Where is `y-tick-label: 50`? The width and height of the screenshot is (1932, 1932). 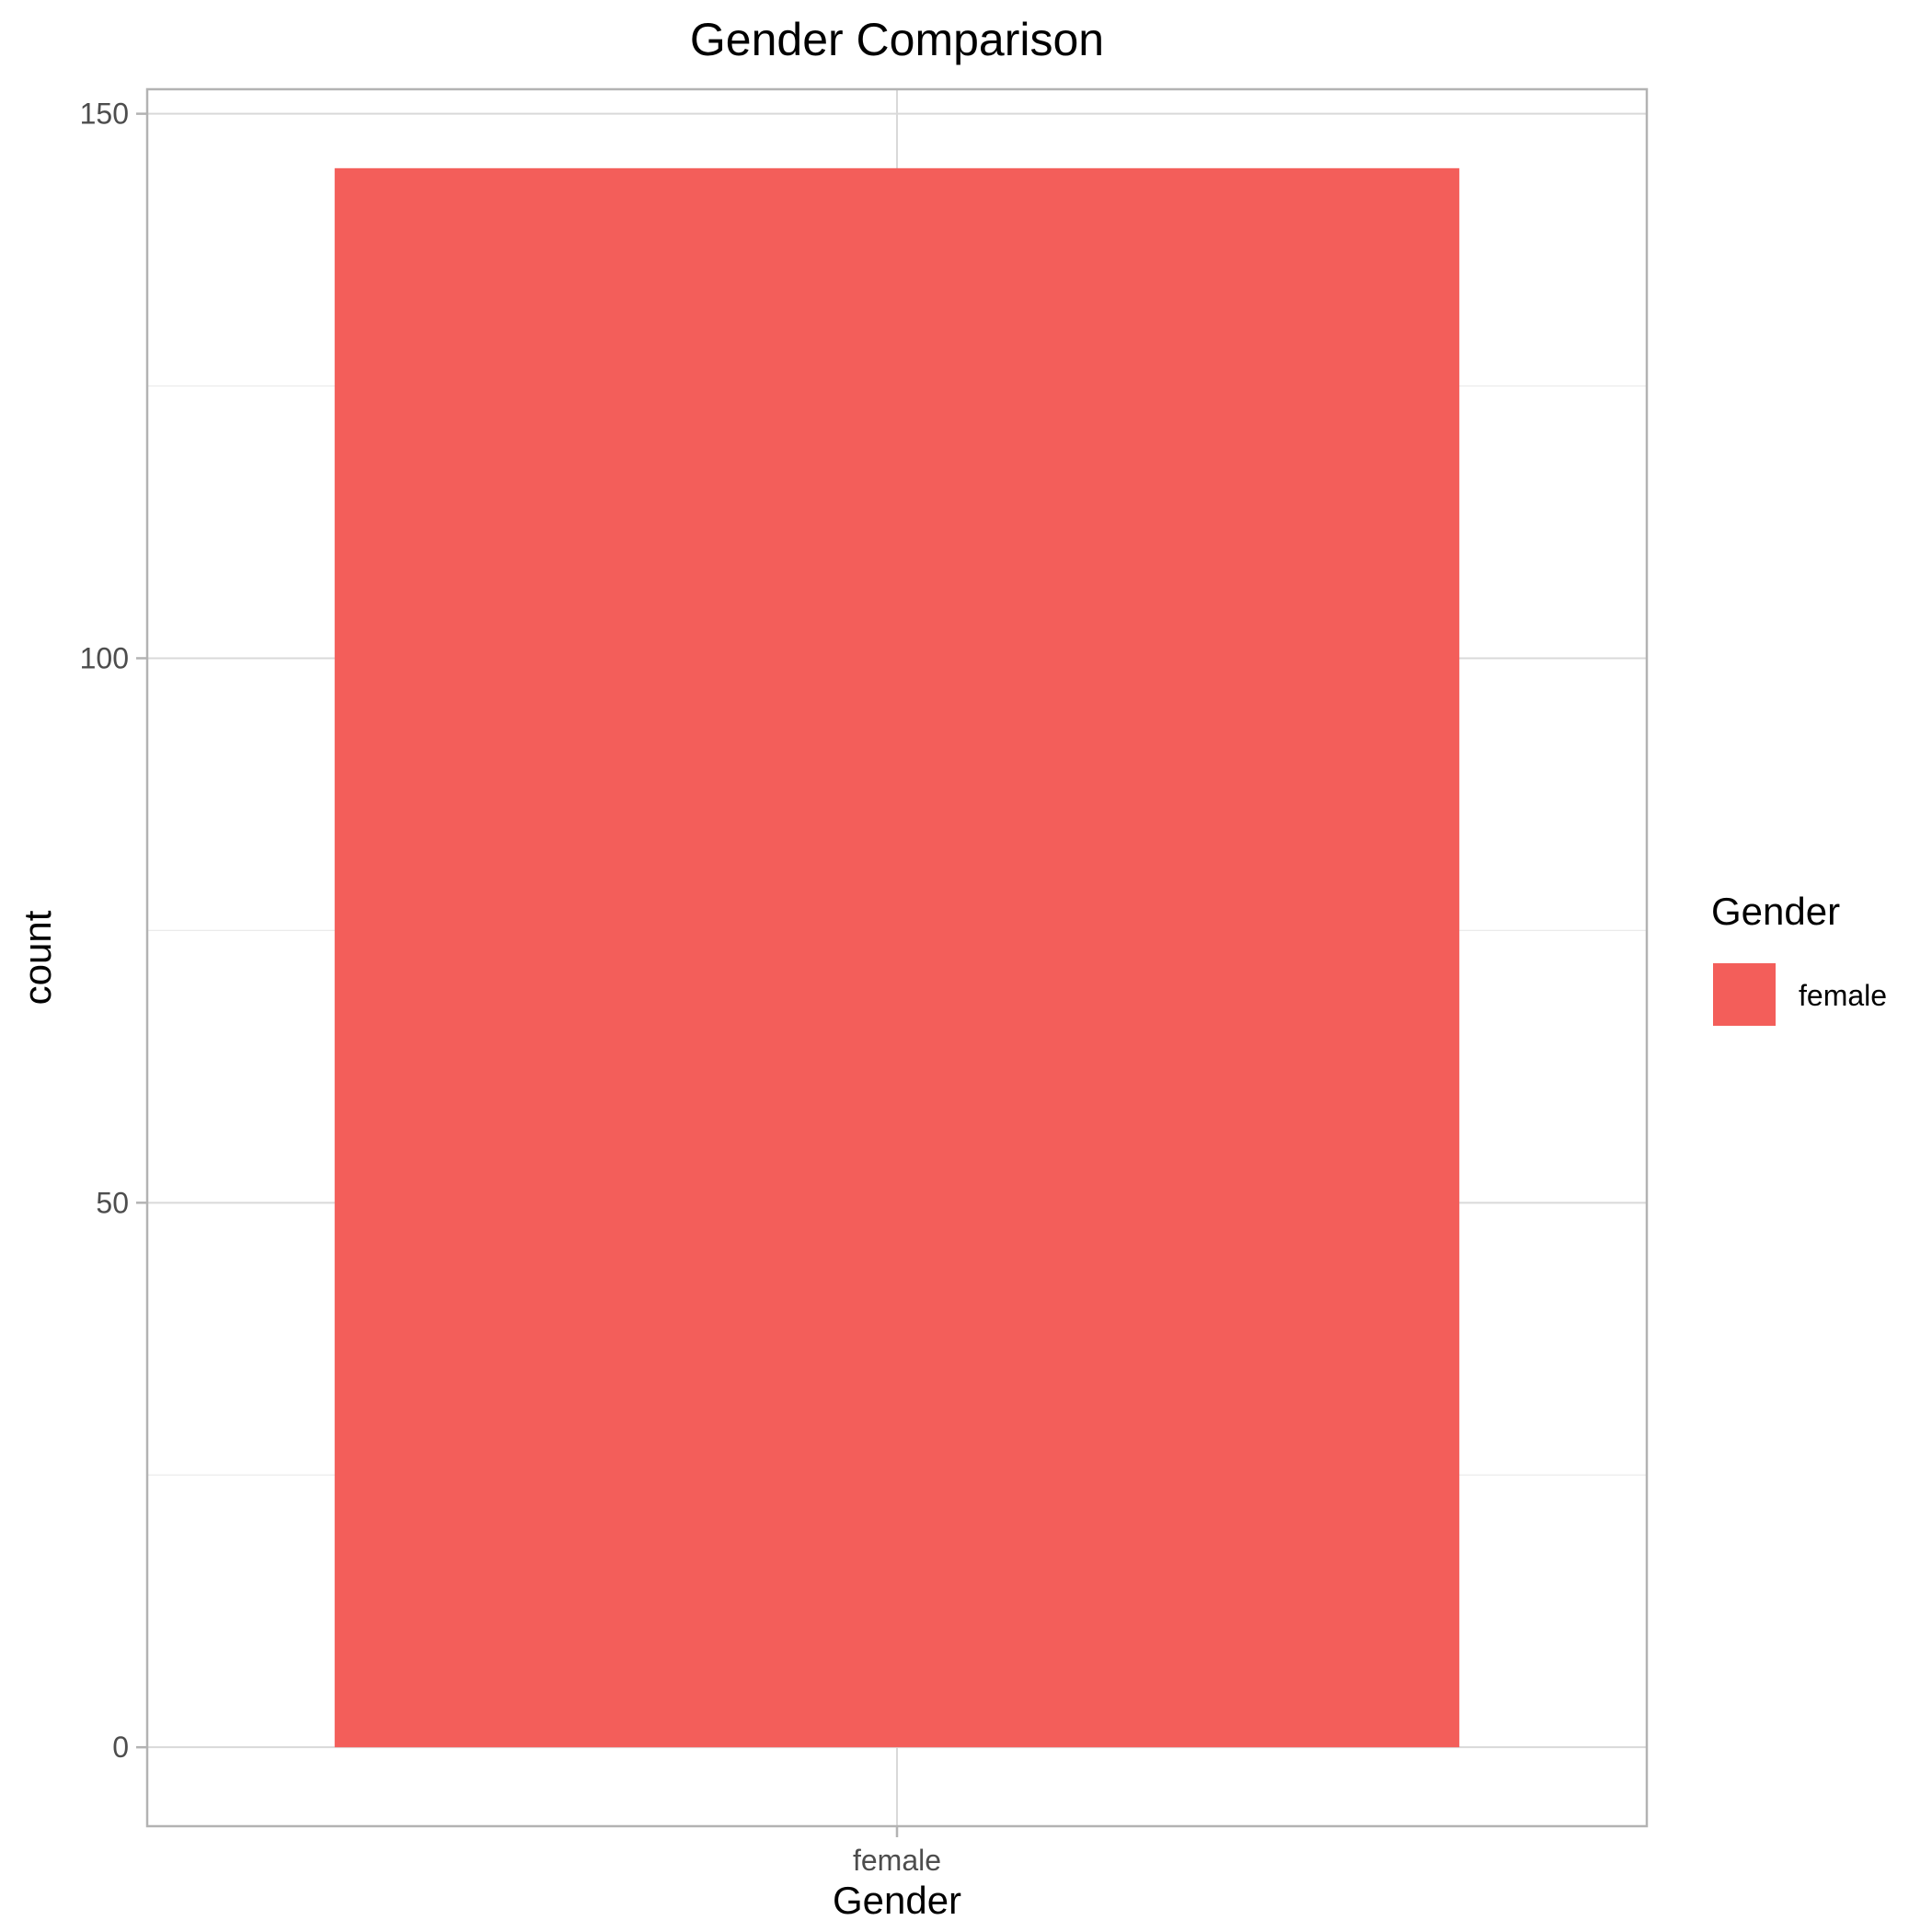 y-tick-label: 50 is located at coordinates (112, 1202).